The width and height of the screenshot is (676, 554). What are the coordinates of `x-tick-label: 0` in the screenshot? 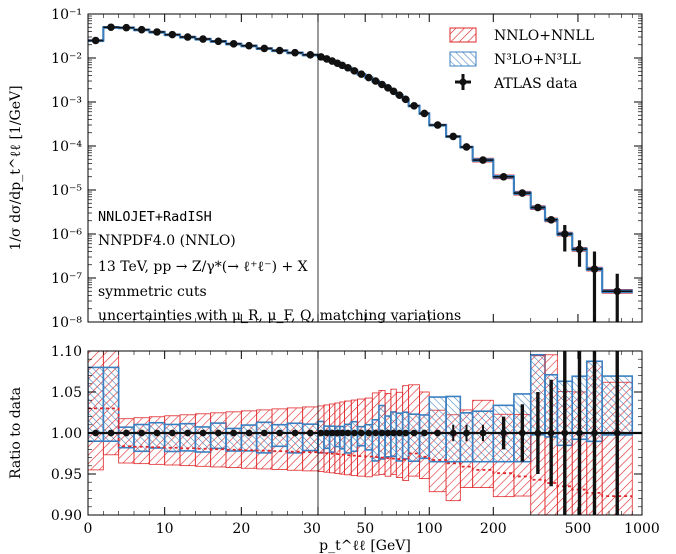 It's located at (88, 529).